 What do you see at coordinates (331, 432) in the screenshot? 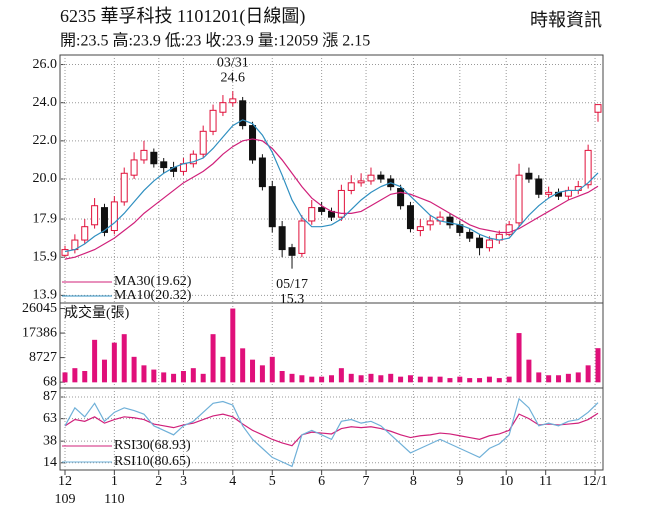
I see `series-line` at bounding box center [331, 432].